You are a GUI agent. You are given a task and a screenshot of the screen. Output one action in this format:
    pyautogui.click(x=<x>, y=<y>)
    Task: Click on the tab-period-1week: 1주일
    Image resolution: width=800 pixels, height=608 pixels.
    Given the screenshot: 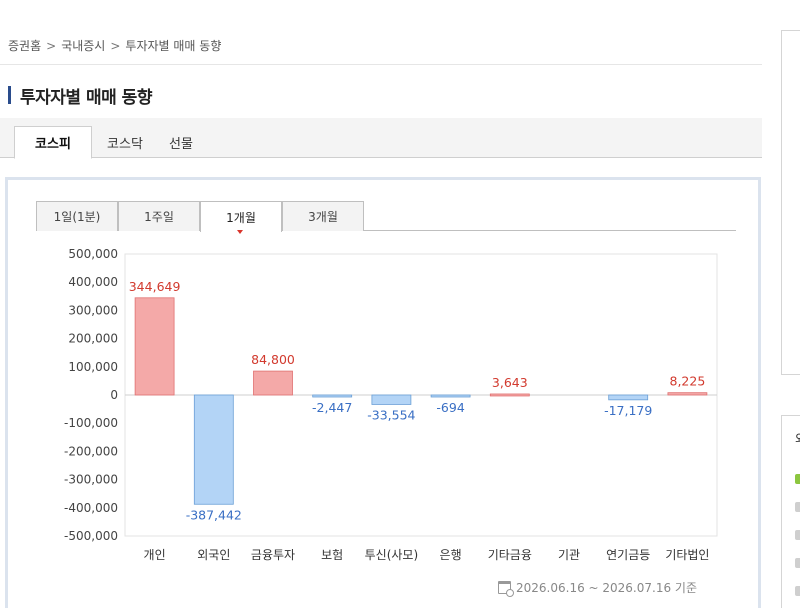 What is the action you would take?
    pyautogui.click(x=159, y=216)
    